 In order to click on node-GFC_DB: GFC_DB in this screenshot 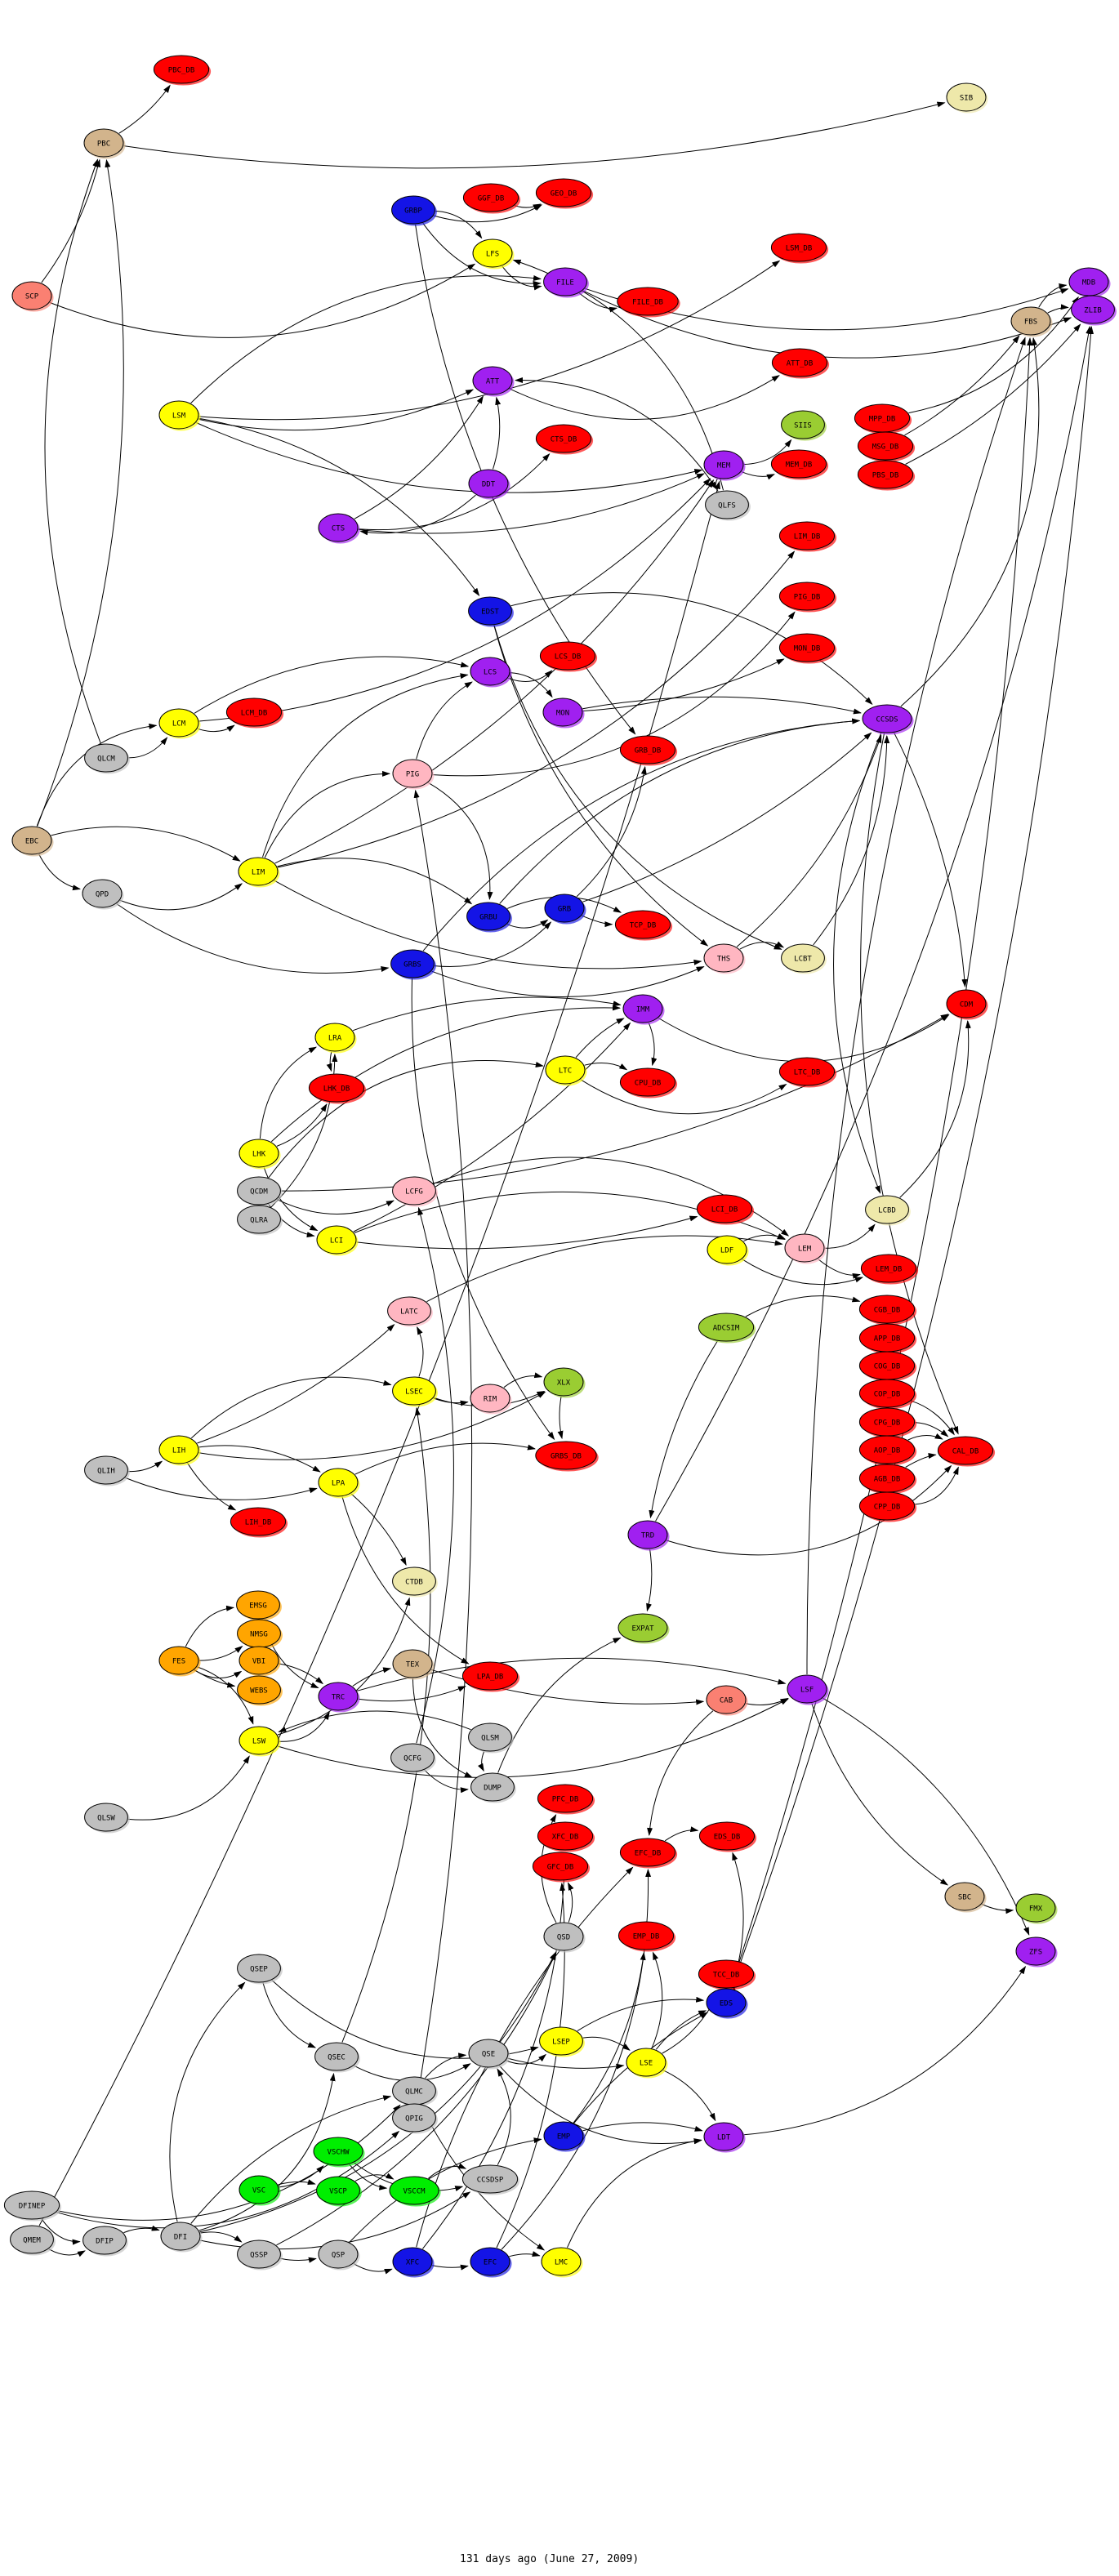, I will do `click(561, 1867)`.